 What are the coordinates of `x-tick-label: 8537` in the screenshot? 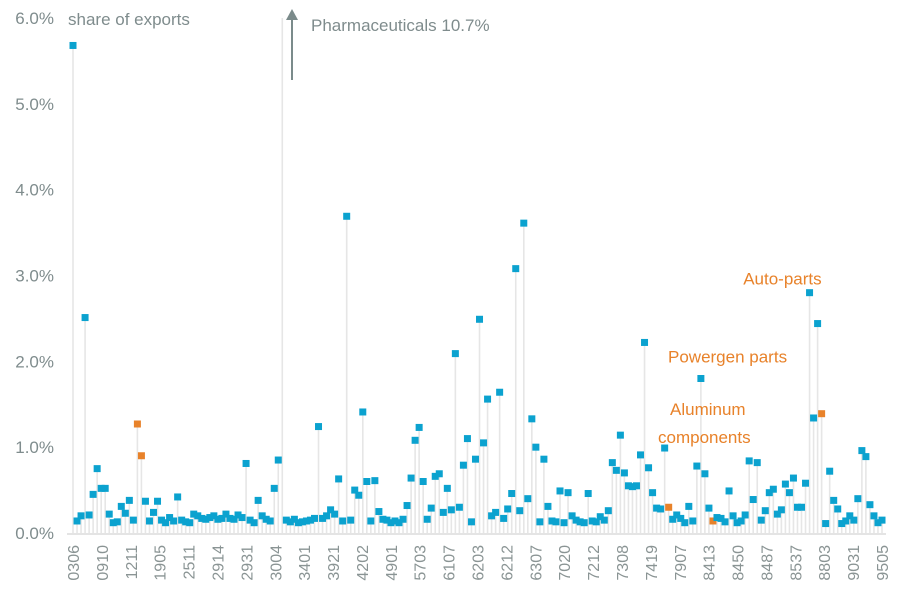 It's located at (796, 563).